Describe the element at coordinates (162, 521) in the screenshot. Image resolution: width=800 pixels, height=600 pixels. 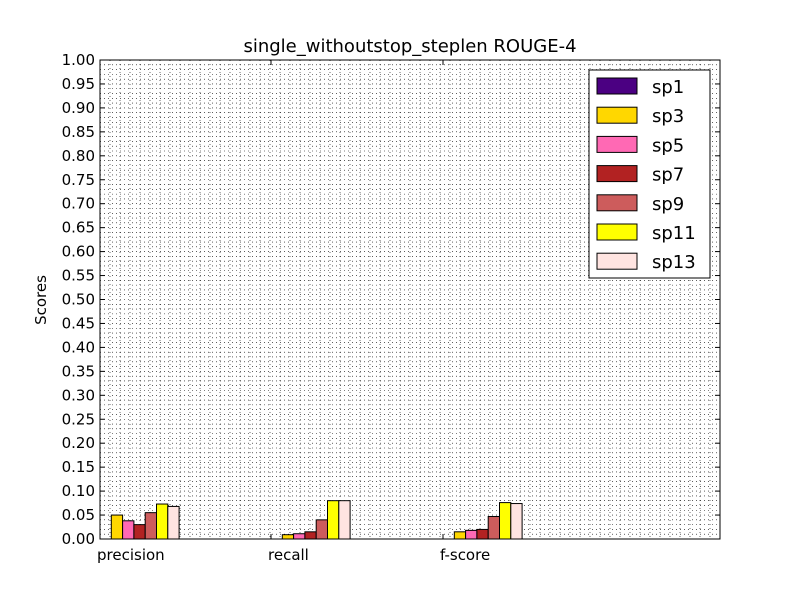
I see `bar-sp11-precision` at that location.